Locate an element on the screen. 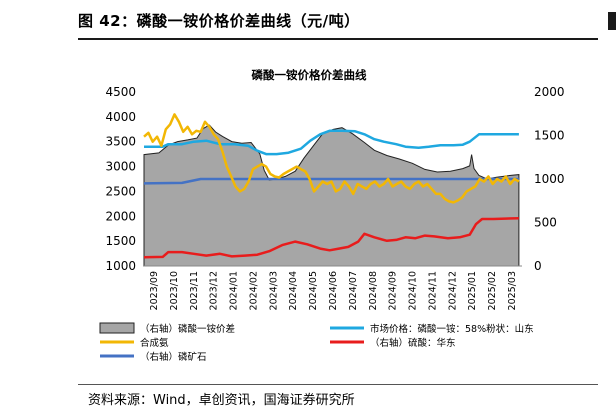  x-tick-label: 2024/02 is located at coordinates (253, 290).